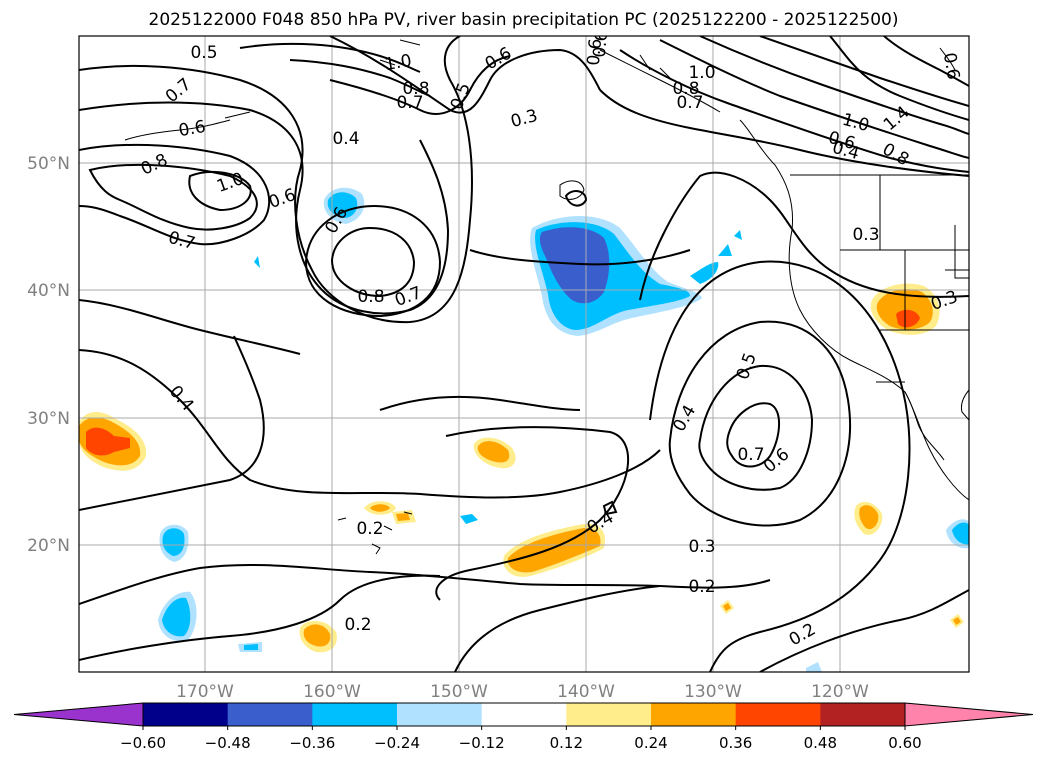 Image resolution: width=1047 pixels, height=765 pixels. What do you see at coordinates (48, 419) in the screenshot?
I see `lat-label: 30°N` at bounding box center [48, 419].